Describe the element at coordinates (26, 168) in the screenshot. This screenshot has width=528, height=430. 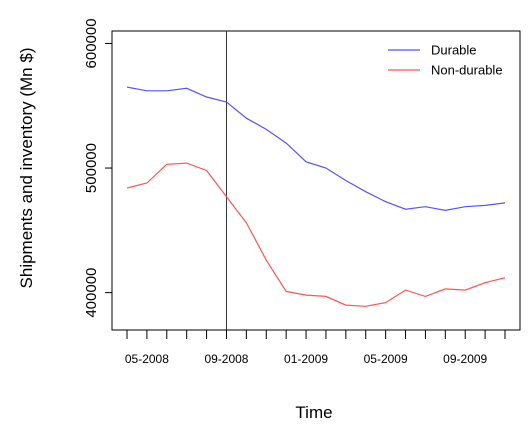
I see `y-axis-title: Shipments and inventory (Mn $)` at that location.